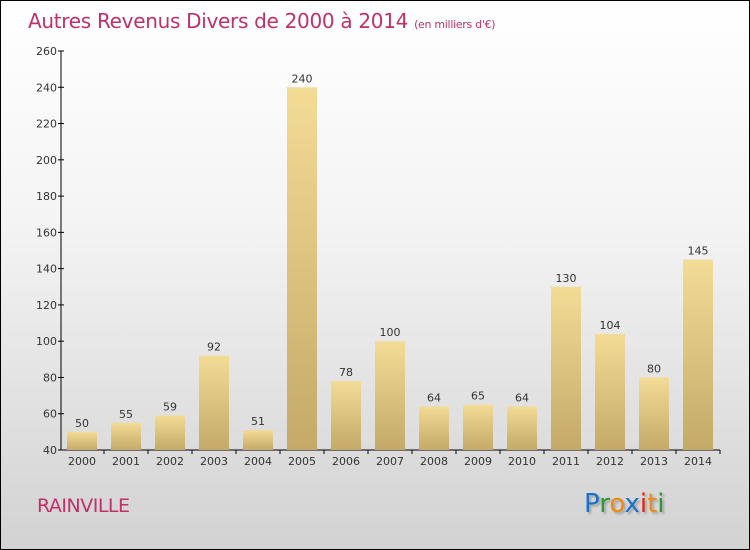 The image size is (750, 550). I want to click on x-tick-label: 2011, so click(566, 461).